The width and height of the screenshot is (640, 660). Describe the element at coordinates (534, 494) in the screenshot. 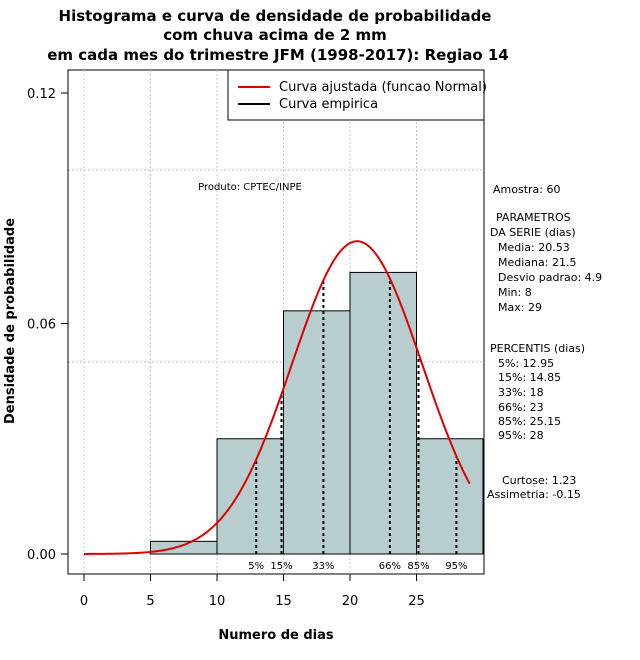

I see `stat-skewness: Assimetria: -0.15` at that location.